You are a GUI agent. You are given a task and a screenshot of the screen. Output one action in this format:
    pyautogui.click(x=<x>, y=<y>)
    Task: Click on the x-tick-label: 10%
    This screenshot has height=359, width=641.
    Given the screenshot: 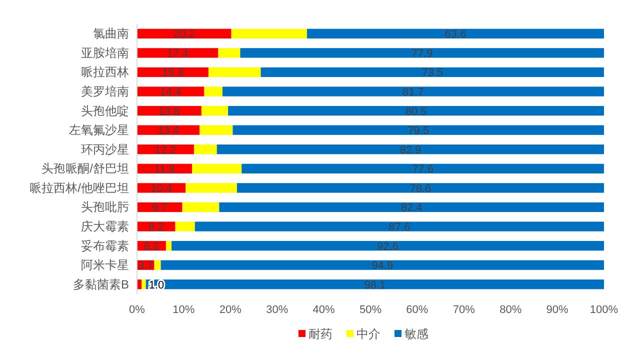 What is the action you would take?
    pyautogui.click(x=183, y=310)
    